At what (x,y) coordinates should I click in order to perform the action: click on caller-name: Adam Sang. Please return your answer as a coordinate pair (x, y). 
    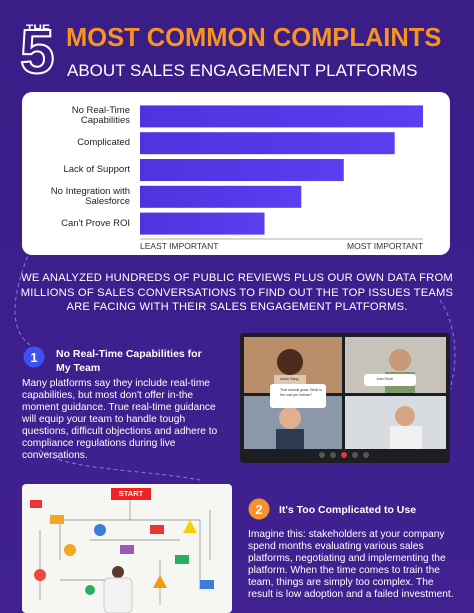
    Looking at the image, I should click on (289, 379).